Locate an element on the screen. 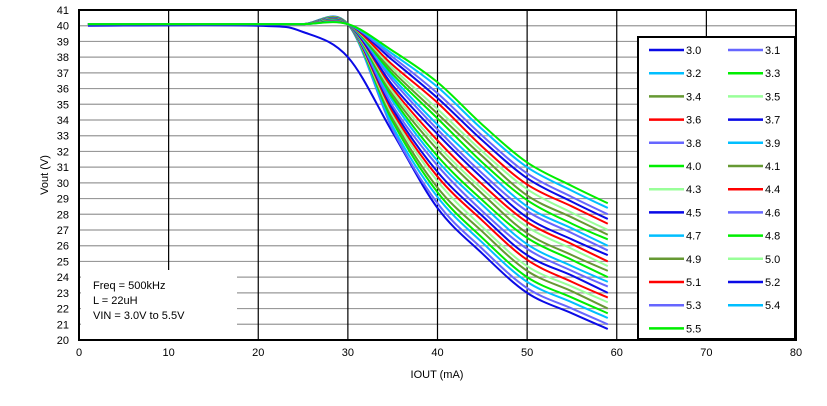 This screenshot has width=827, height=406. y-tick-label: 36 is located at coordinates (63, 90).